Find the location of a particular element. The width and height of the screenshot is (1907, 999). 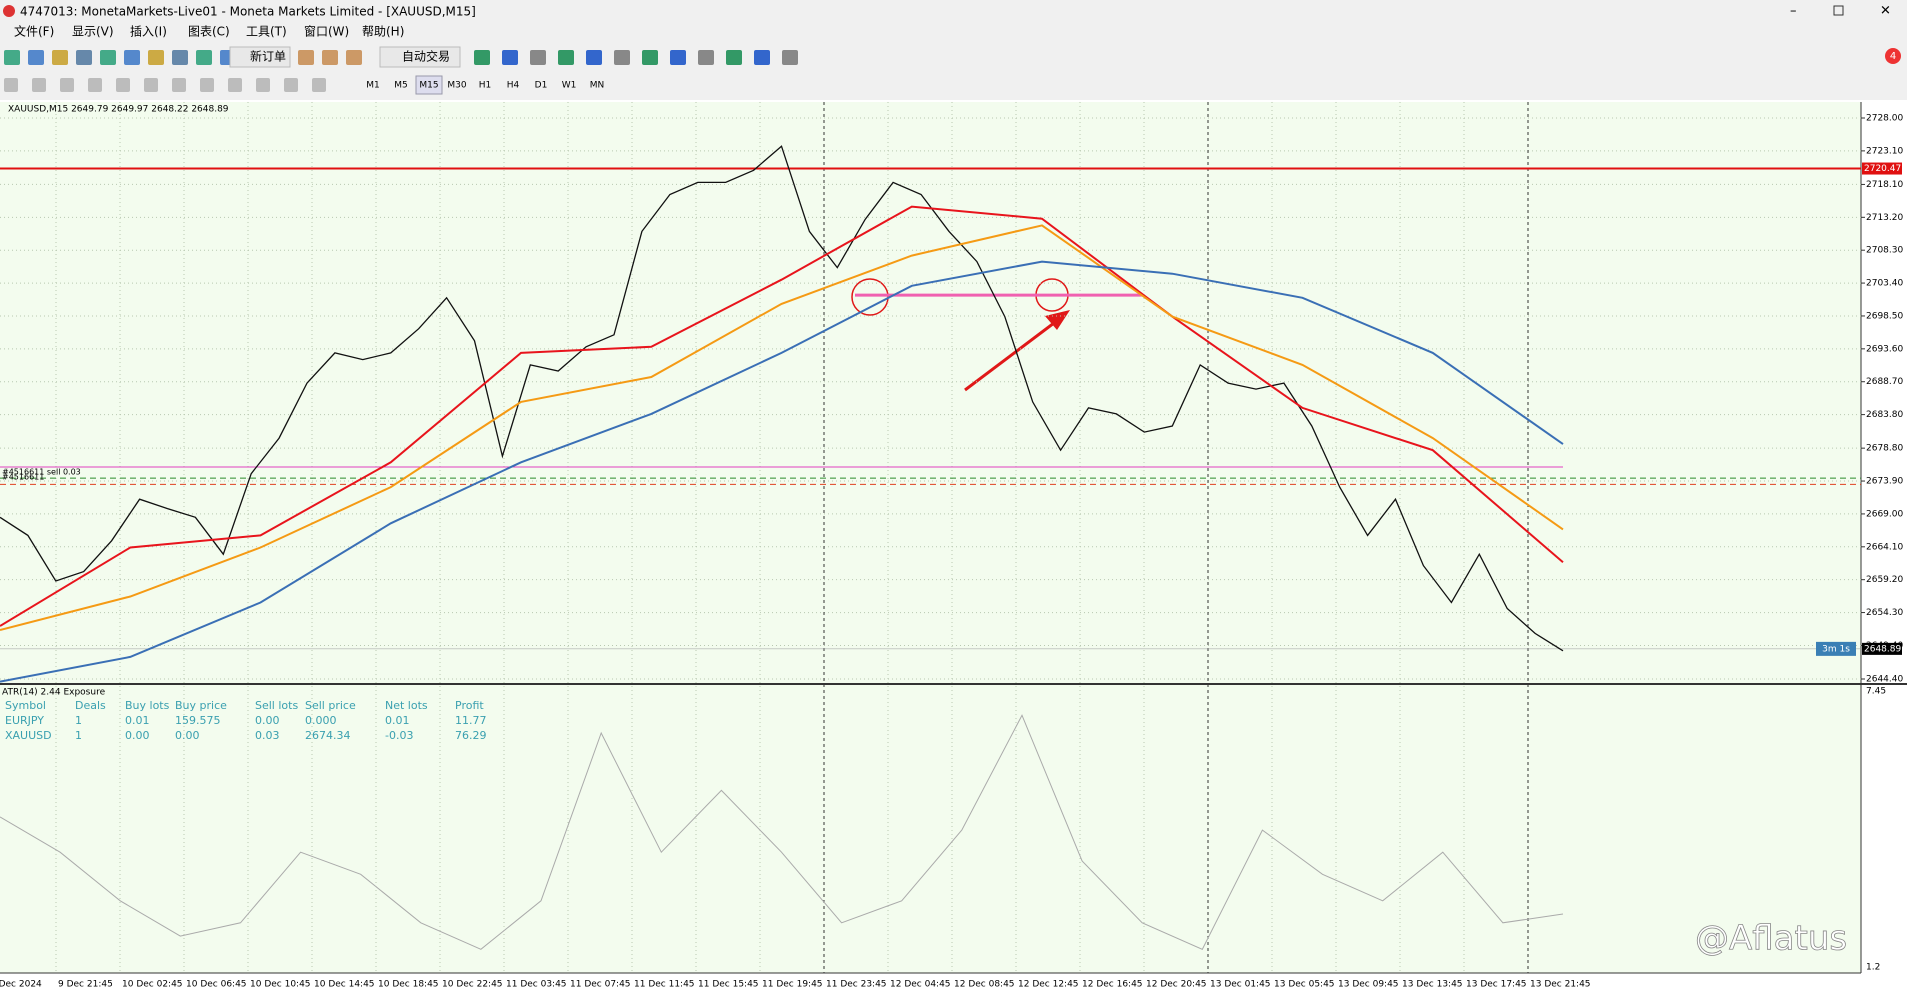

exposure-cell: EURJPY is located at coordinates (24, 720).